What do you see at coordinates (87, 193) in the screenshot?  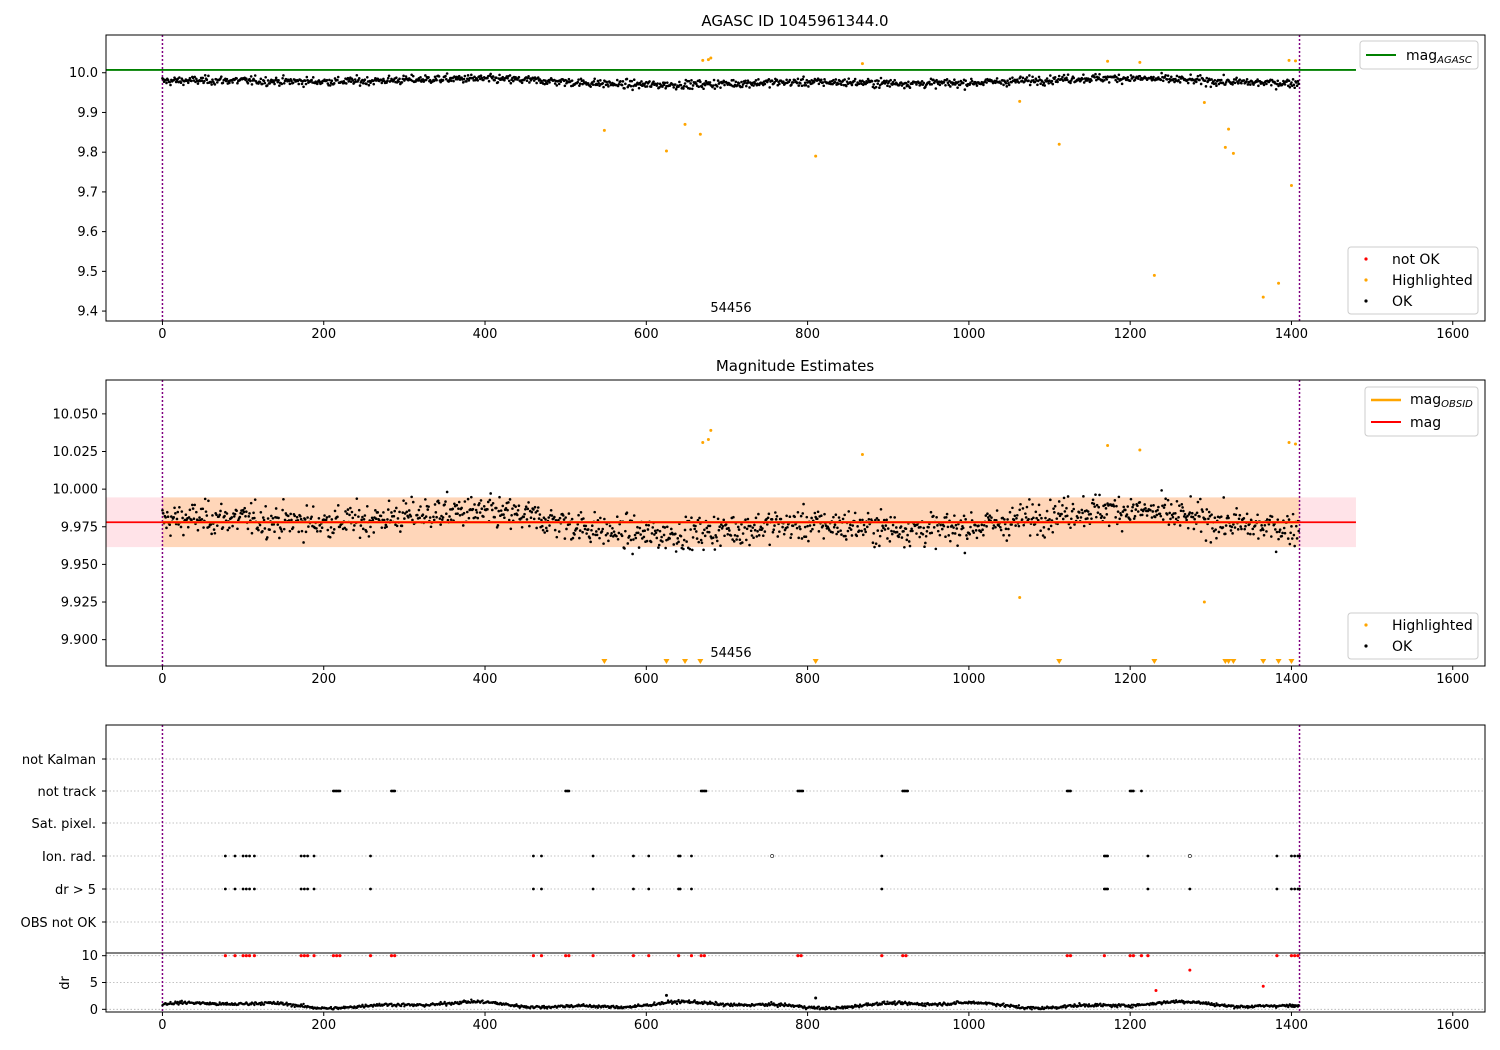 I see `panel-agasc-y-axis: 9.49.59.69.79.89.910.0` at bounding box center [87, 193].